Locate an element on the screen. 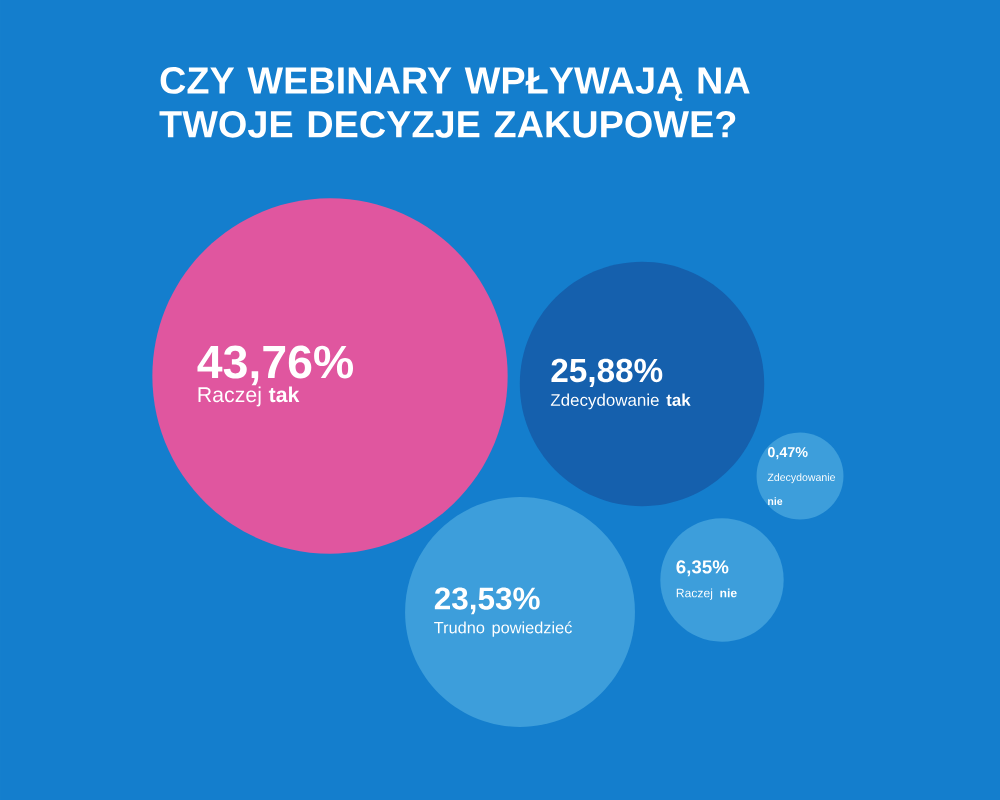 The height and width of the screenshot is (800, 1000). data-label: 43,76% is located at coordinates (275, 365).